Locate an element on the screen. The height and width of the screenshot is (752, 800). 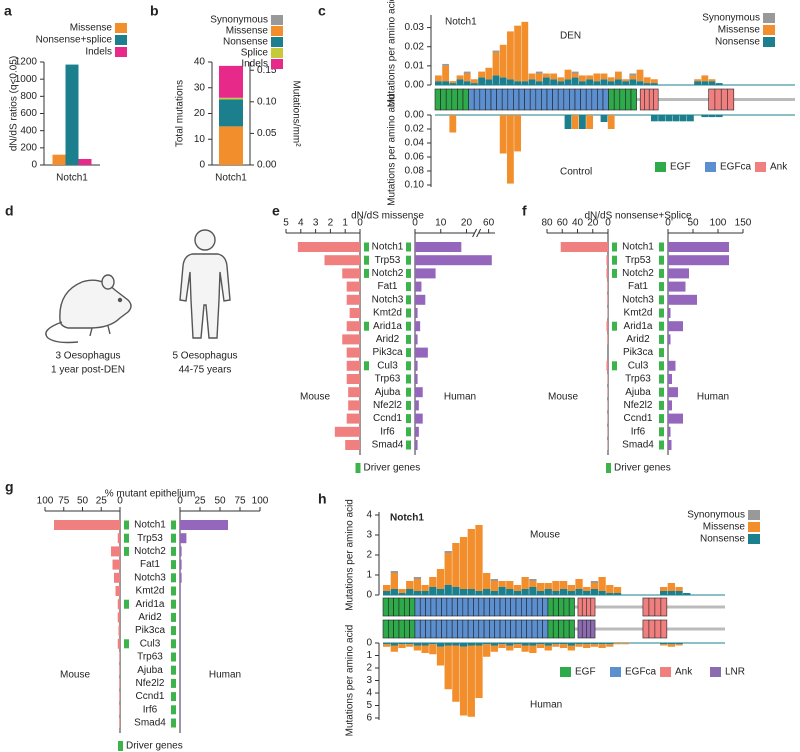
legend-label: EGF is located at coordinates (680, 167).